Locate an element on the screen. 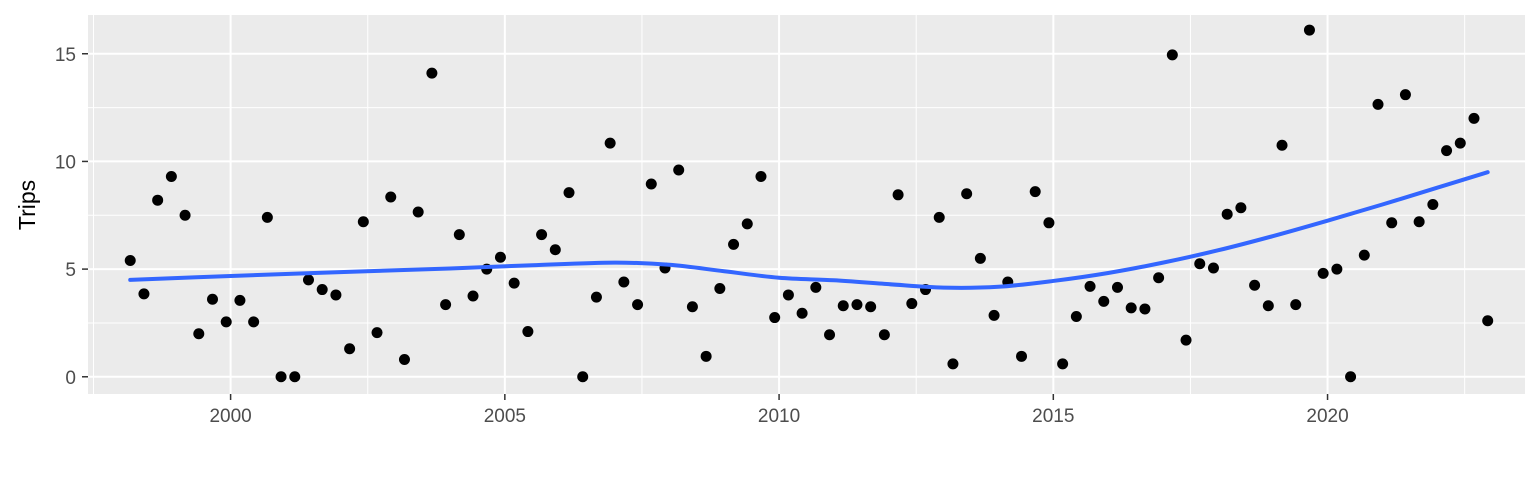 The width and height of the screenshot is (1536, 480). y-tick-label: 10 is located at coordinates (65, 162).